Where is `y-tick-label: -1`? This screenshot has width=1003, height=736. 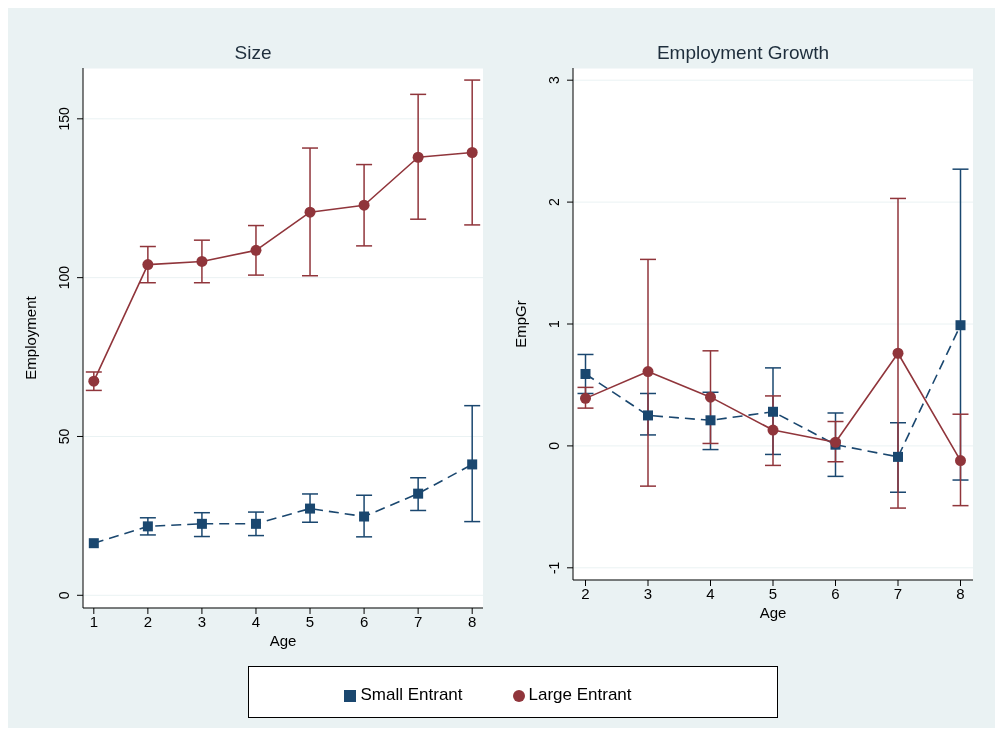 y-tick-label: -1 is located at coordinates (554, 568).